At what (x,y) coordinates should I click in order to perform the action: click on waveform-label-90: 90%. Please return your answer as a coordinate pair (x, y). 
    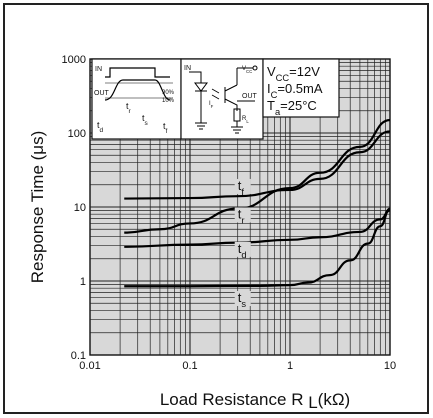
    Looking at the image, I should click on (168, 93).